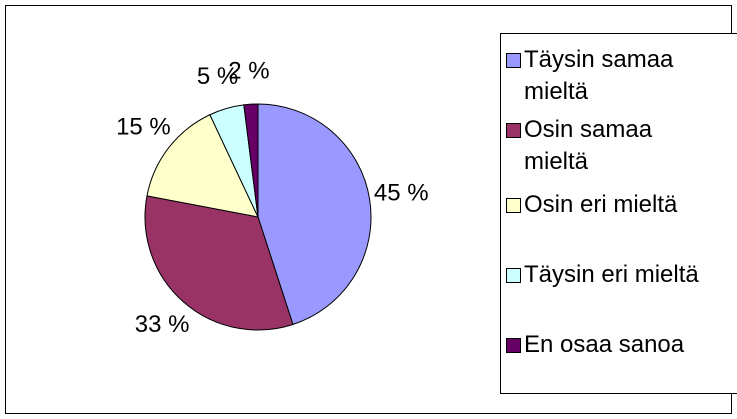 This screenshot has height=419, width=737. I want to click on legend-label: Täysin eri mieltä, so click(611, 274).